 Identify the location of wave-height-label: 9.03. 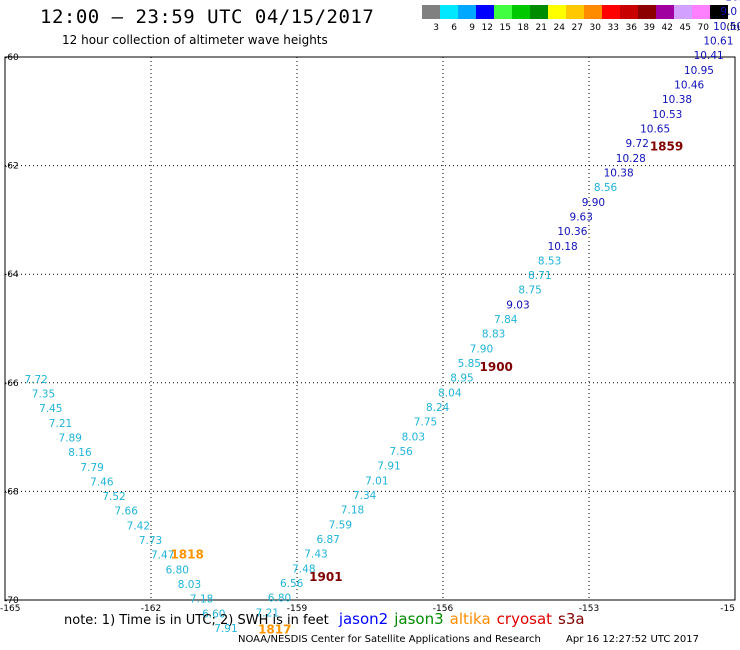
(517, 305).